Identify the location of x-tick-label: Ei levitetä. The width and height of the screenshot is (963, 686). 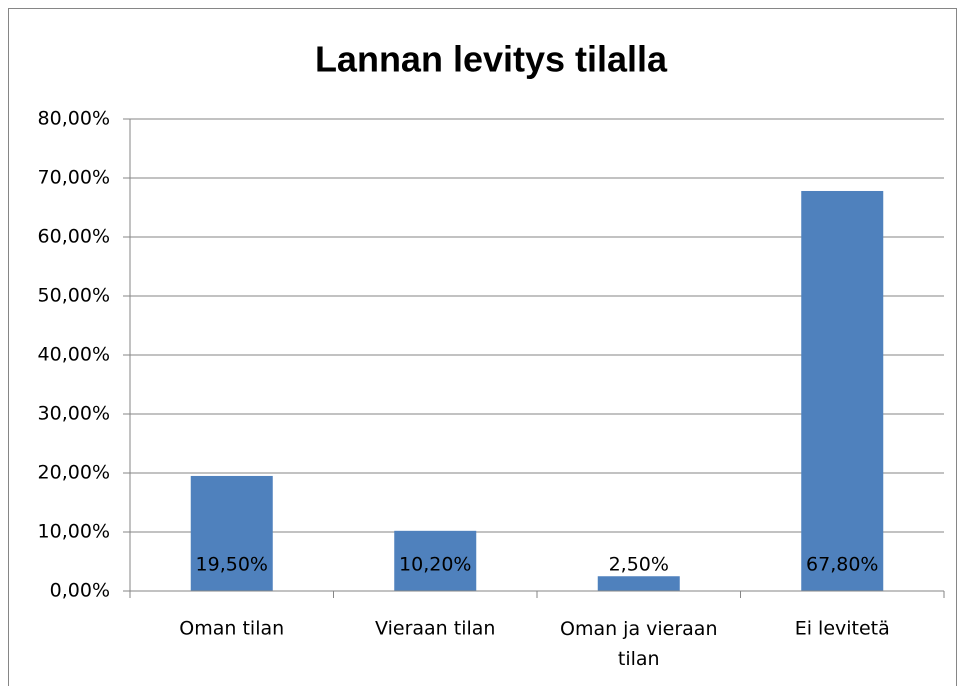
(842, 629).